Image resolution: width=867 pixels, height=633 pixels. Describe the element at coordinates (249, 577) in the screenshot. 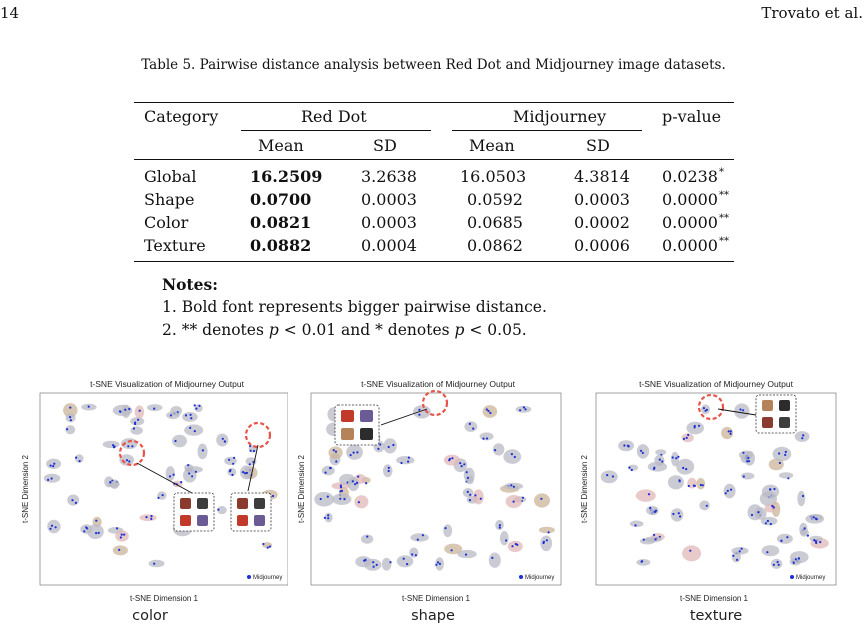

I see `legend-marker` at that location.